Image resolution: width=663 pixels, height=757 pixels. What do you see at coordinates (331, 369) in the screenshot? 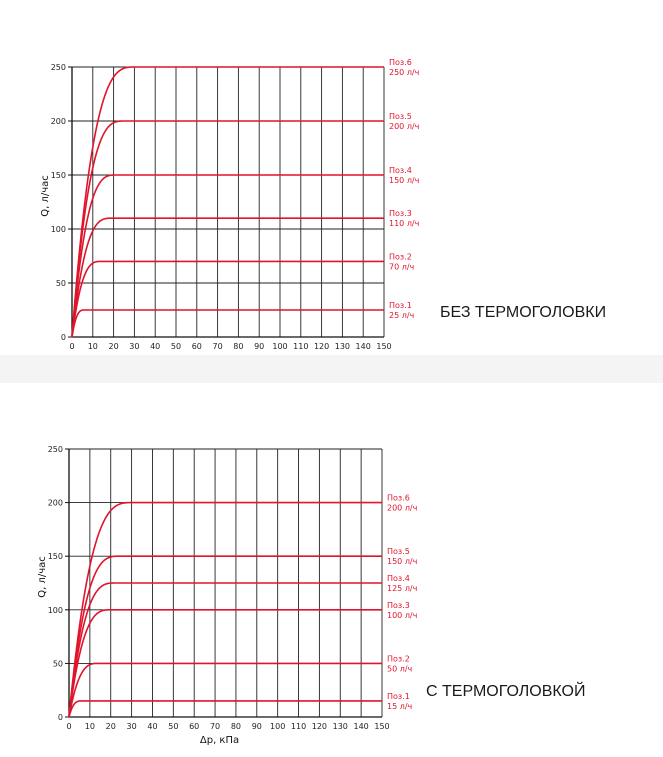
I see `section-divider` at bounding box center [331, 369].